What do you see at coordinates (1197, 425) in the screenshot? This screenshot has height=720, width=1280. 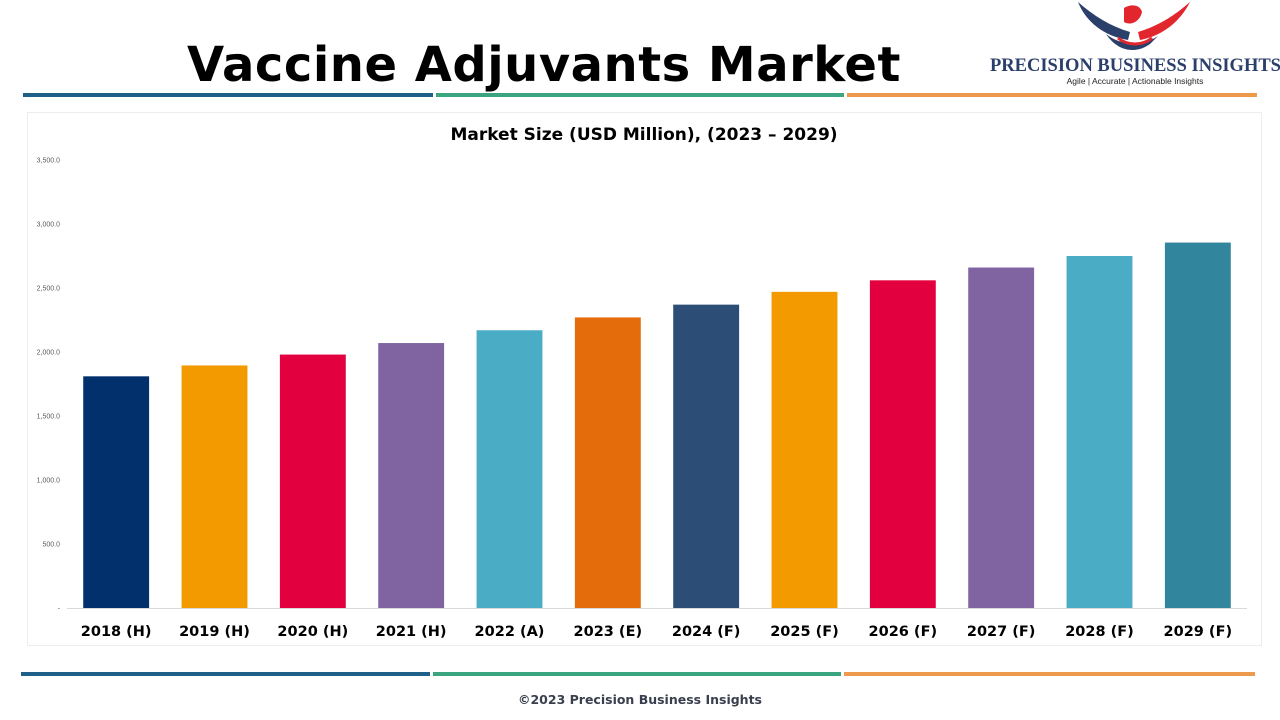 I see `bar-2029-f` at bounding box center [1197, 425].